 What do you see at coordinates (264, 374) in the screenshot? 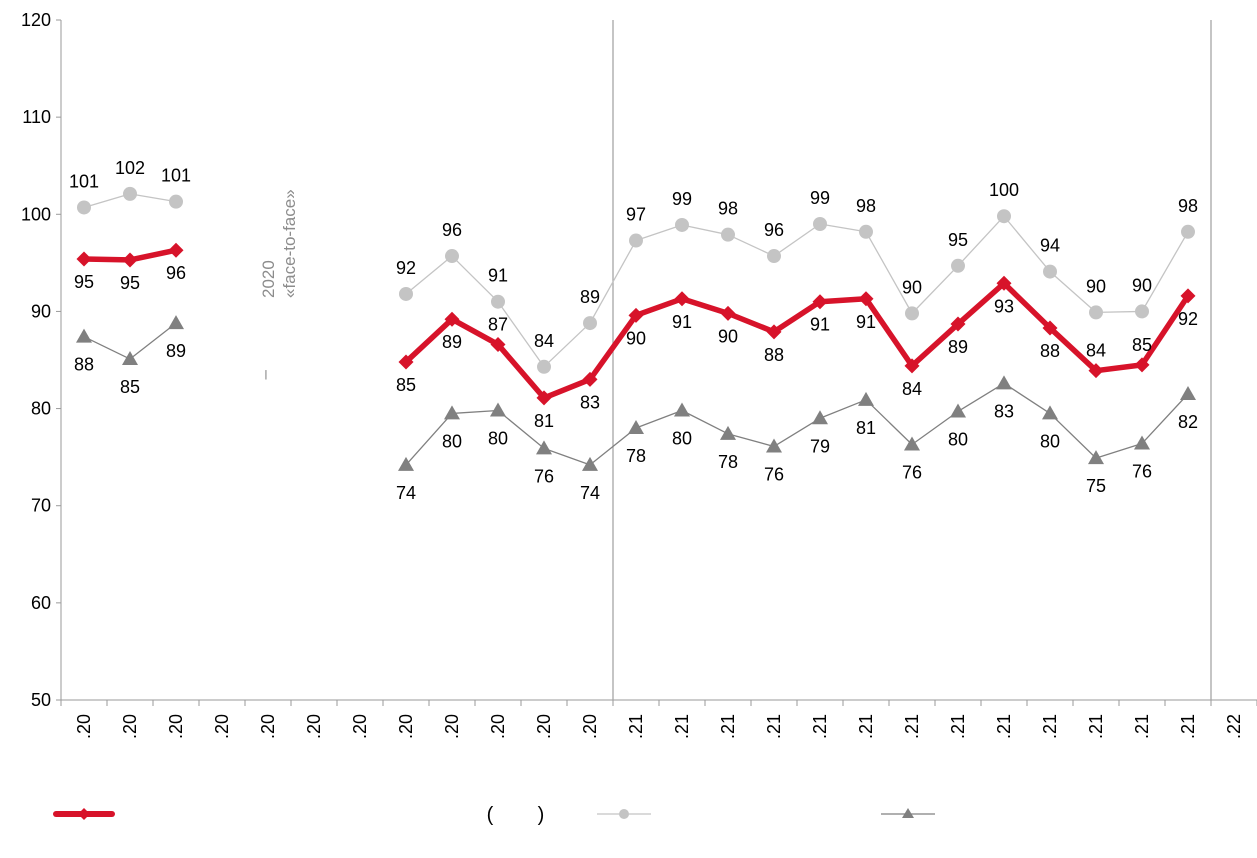
I see `annotation-dash: –` at bounding box center [264, 374].